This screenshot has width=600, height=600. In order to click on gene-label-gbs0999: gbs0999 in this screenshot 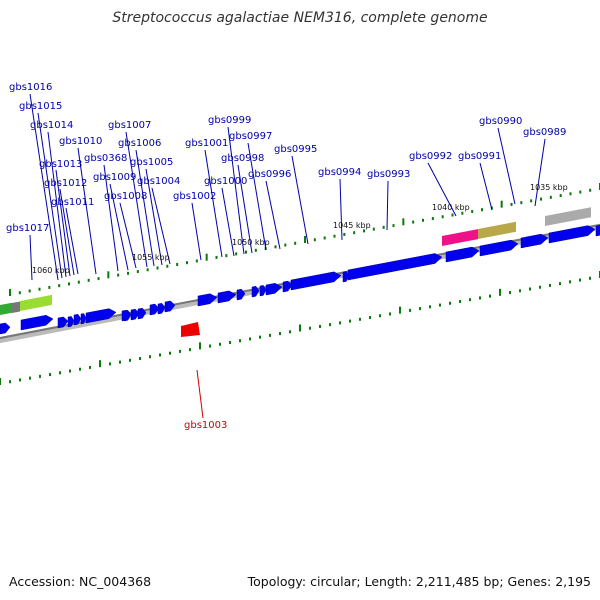, I will do `click(229, 120)`.